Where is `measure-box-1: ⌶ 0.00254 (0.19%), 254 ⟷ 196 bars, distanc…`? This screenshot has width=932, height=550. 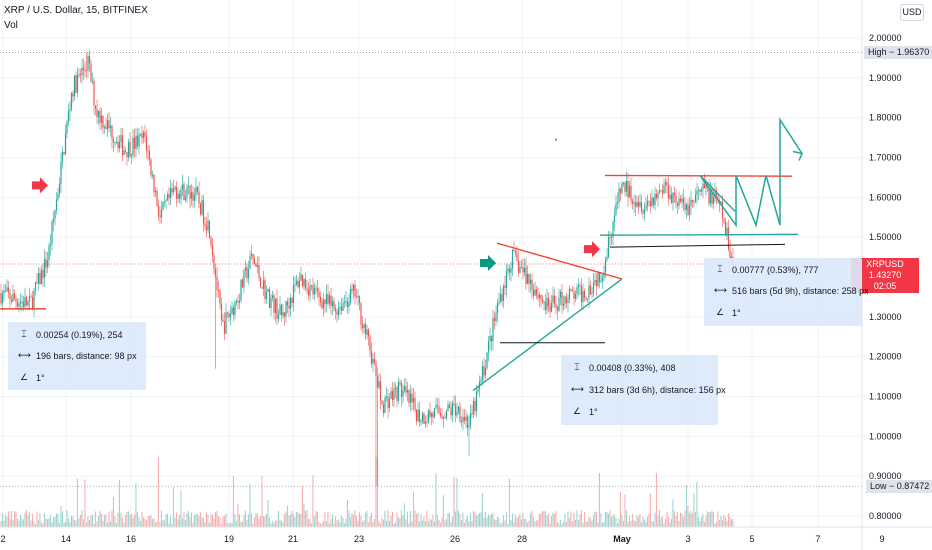 measure-box-1: ⌶ 0.00254 (0.19%), 254 ⟷ 196 bars, distanc… is located at coordinates (77, 356).